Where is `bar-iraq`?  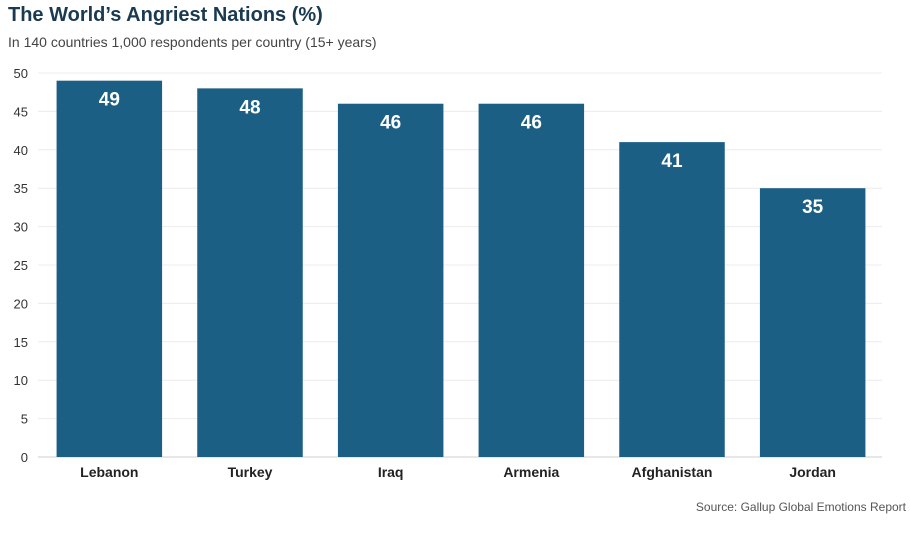 bar-iraq is located at coordinates (390, 280).